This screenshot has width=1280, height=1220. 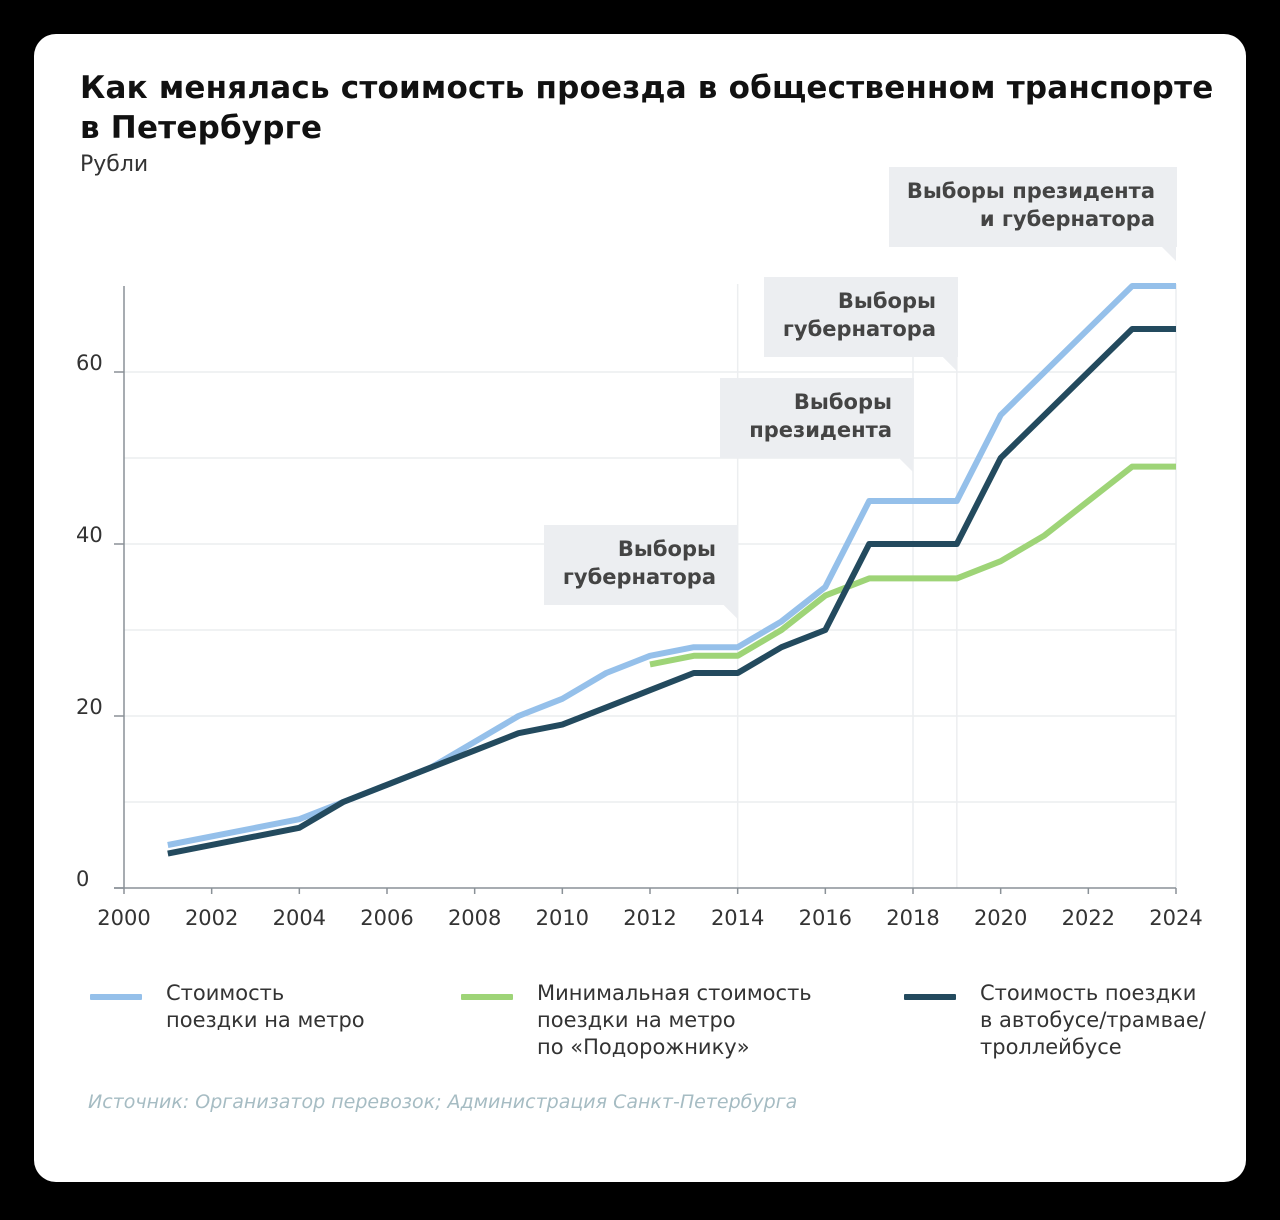 I want to click on x-tick-label: 2002, so click(x=211, y=918).